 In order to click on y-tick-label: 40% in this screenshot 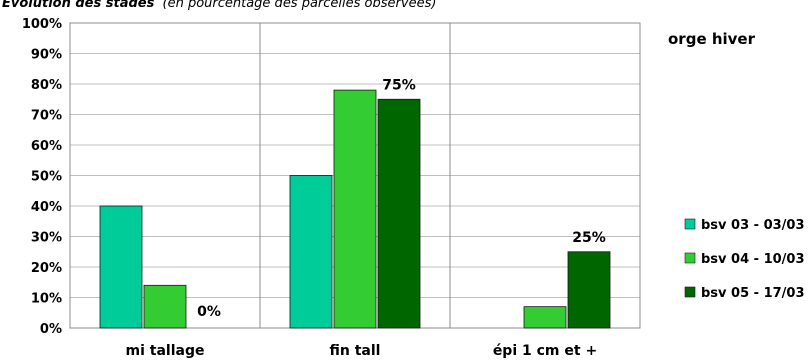, I will do `click(46, 207)`.